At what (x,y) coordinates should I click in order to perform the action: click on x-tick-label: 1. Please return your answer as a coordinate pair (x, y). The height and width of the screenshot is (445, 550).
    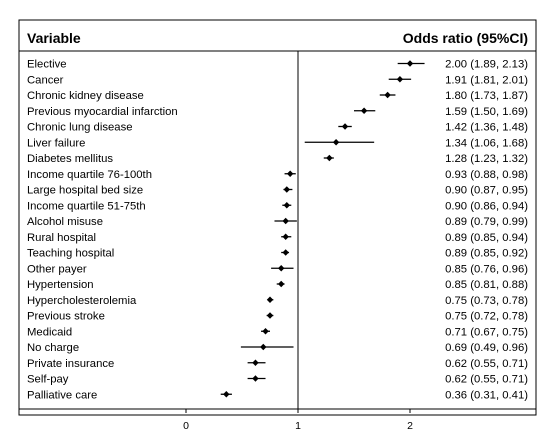
    Looking at the image, I should click on (298, 426).